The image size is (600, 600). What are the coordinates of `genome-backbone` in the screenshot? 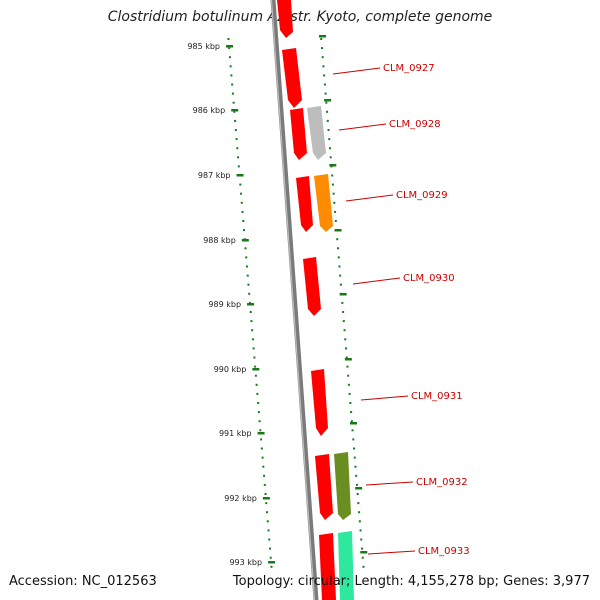 It's located at (294, 300).